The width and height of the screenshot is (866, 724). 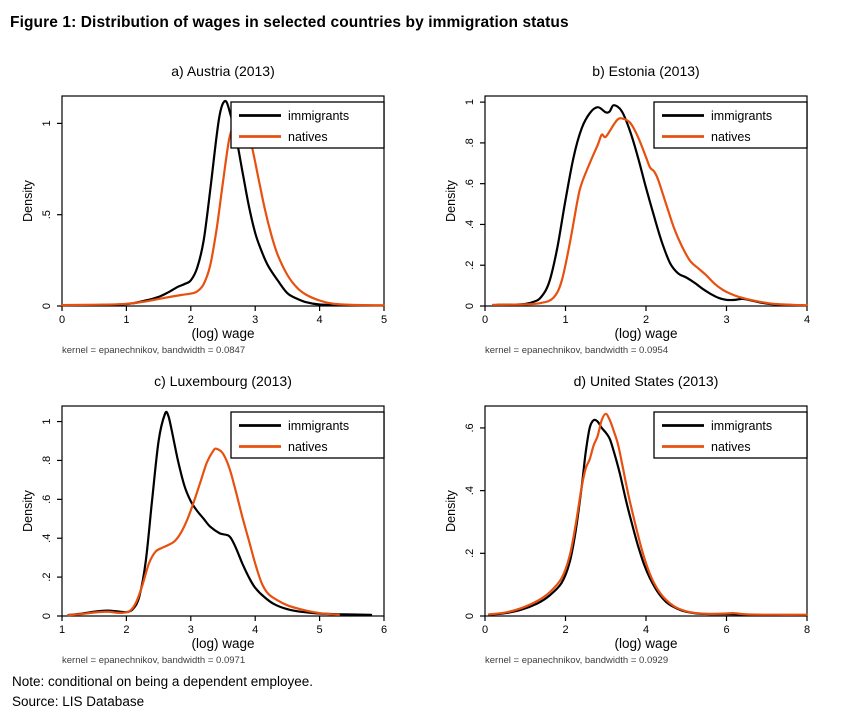 I want to click on x-axis: 1 2 3 4 5 6, so click(x=223, y=626).